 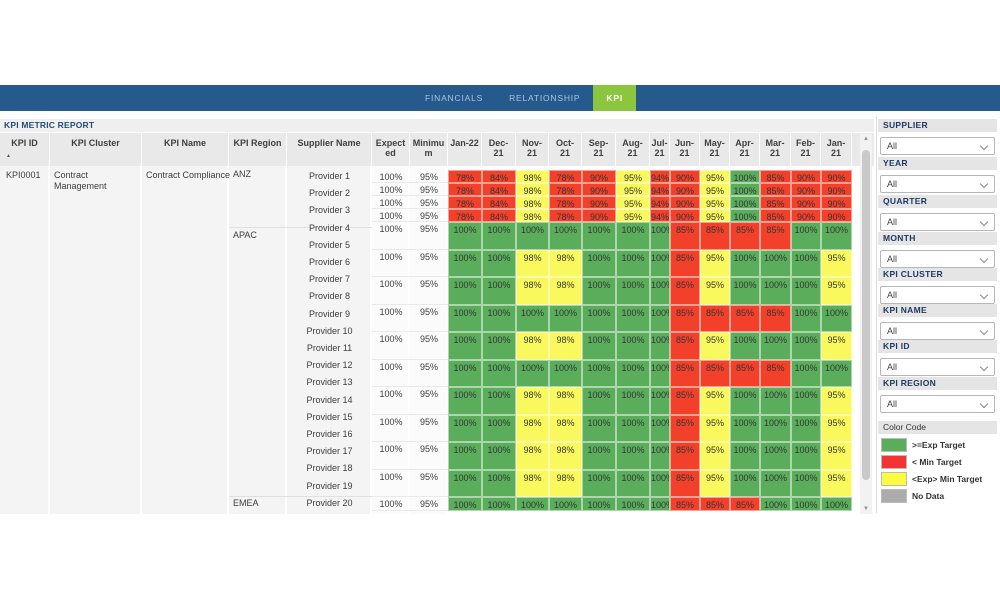 What do you see at coordinates (866, 509) in the screenshot?
I see `scroll-down-icon: ▼` at bounding box center [866, 509].